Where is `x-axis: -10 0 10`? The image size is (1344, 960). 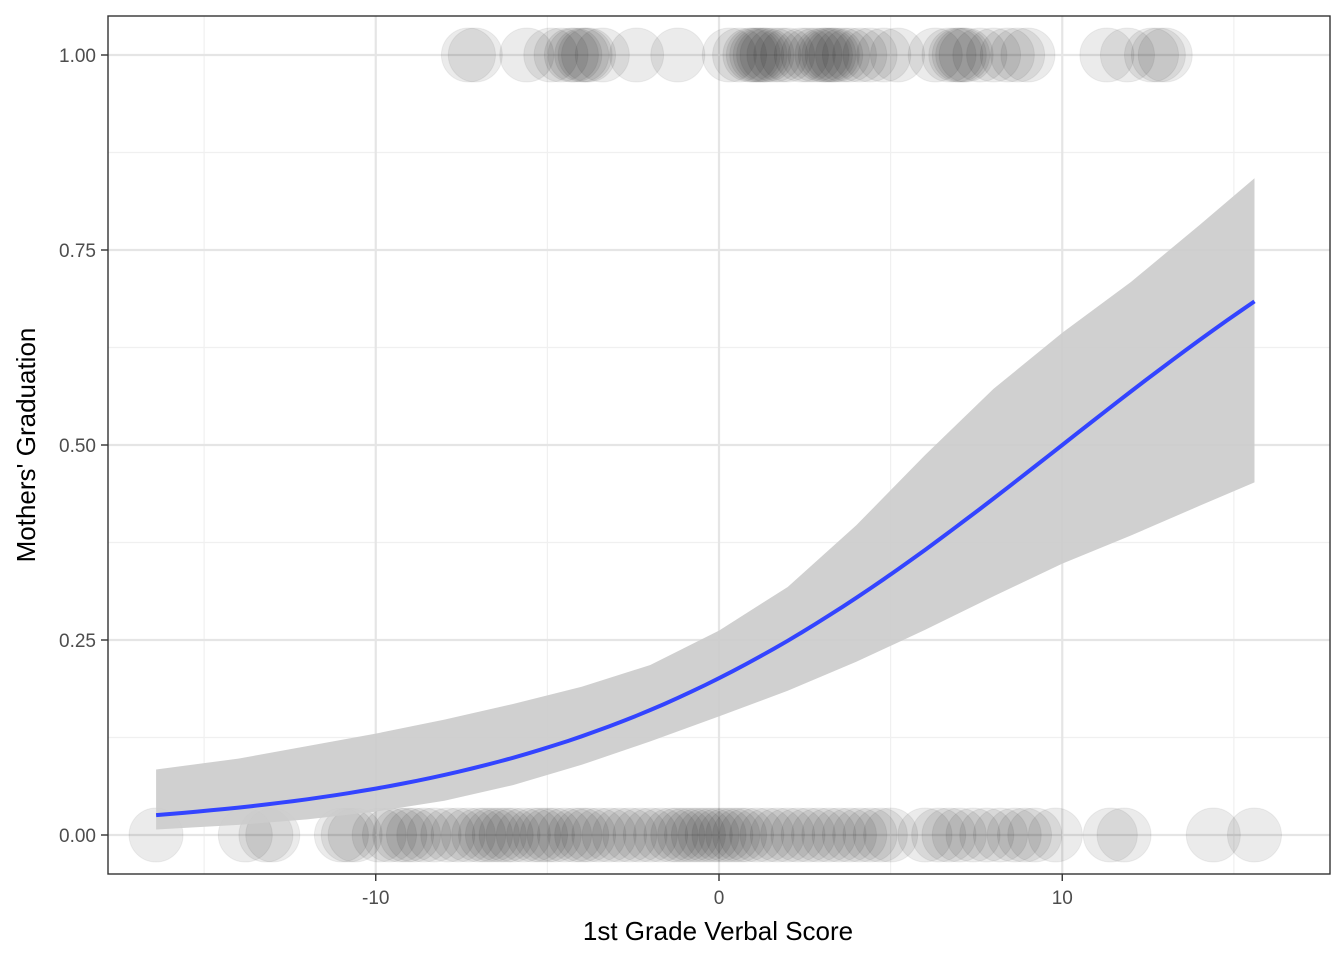 x-axis: -10 0 10 is located at coordinates (717, 891).